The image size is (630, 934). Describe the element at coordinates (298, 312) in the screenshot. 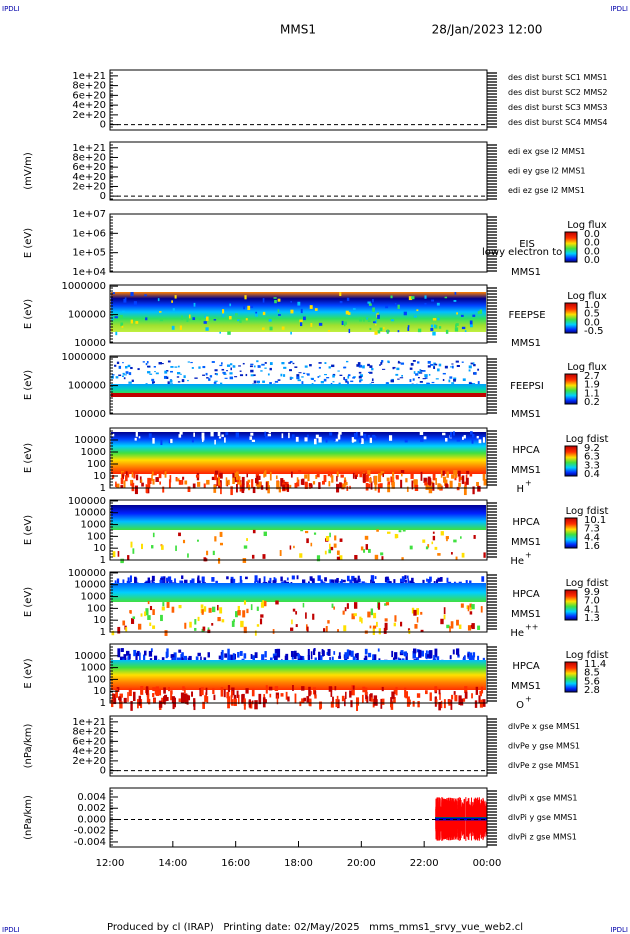

I see `spectrogram-band` at that location.